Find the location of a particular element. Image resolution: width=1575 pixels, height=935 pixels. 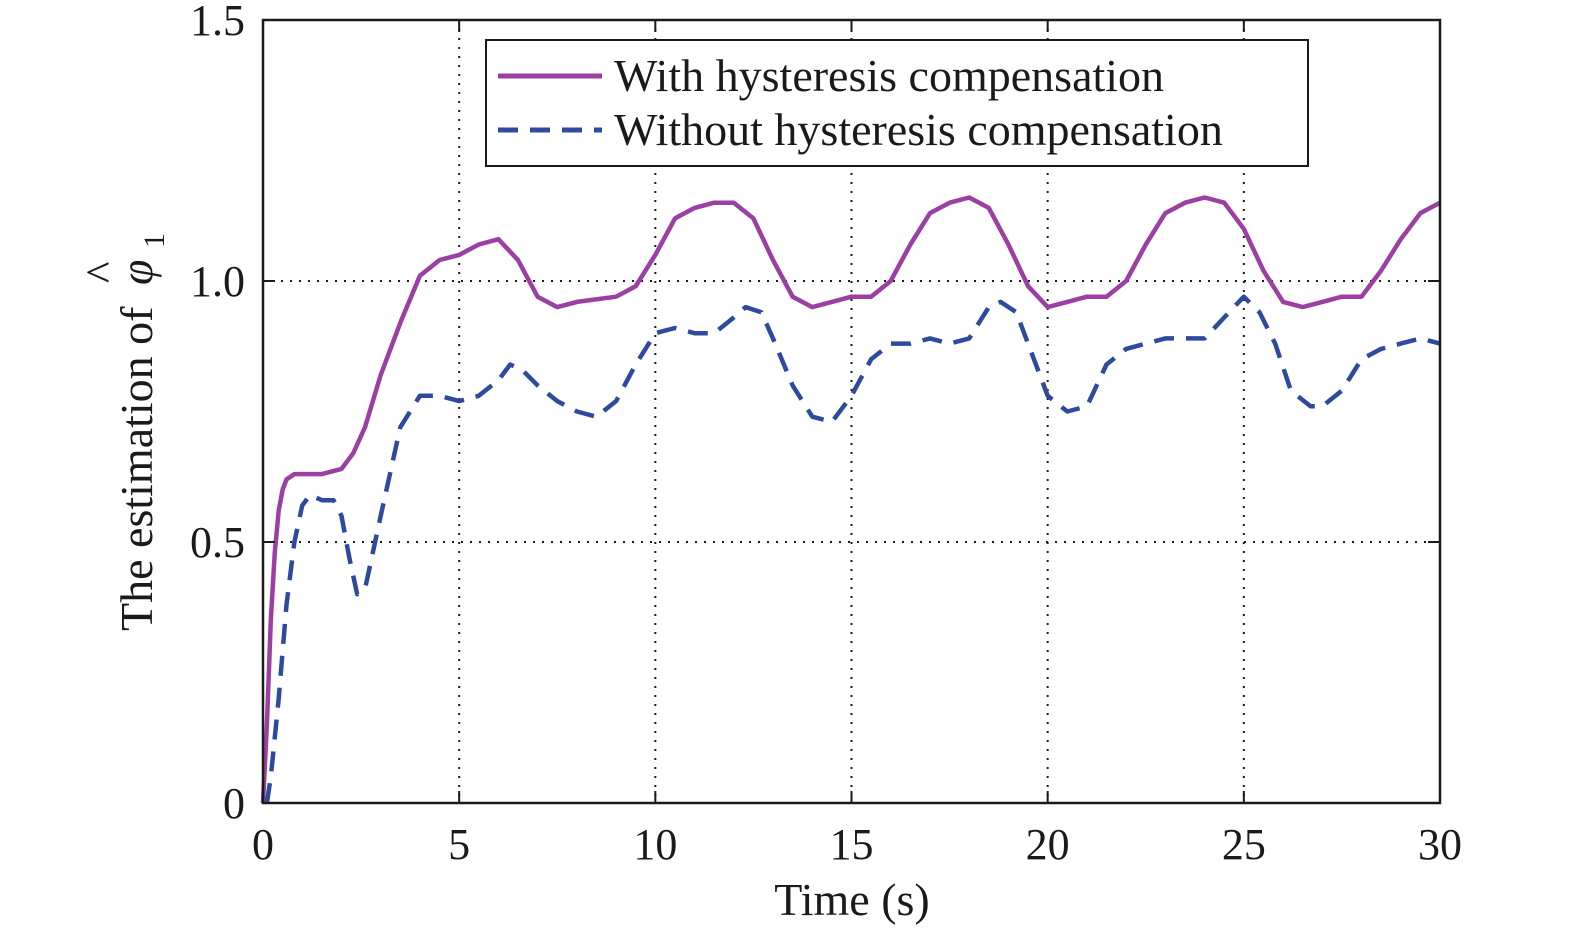

y-tick-label: 0 is located at coordinates (234, 803).